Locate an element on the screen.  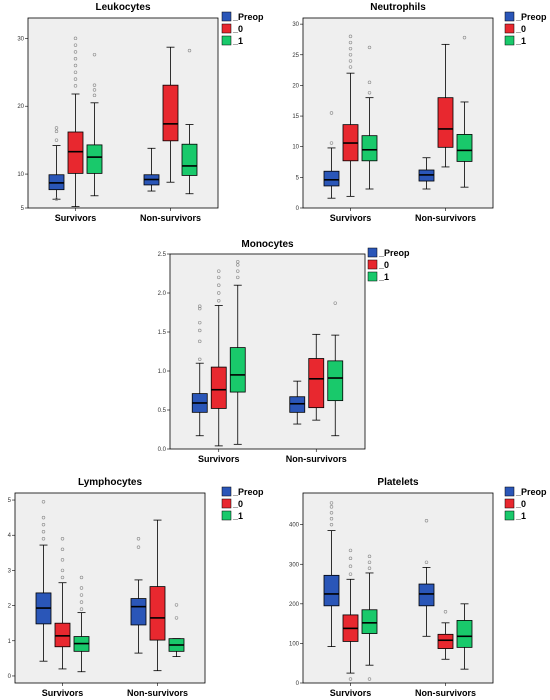
y-tick-label: 300 is located at coordinates (294, 565).